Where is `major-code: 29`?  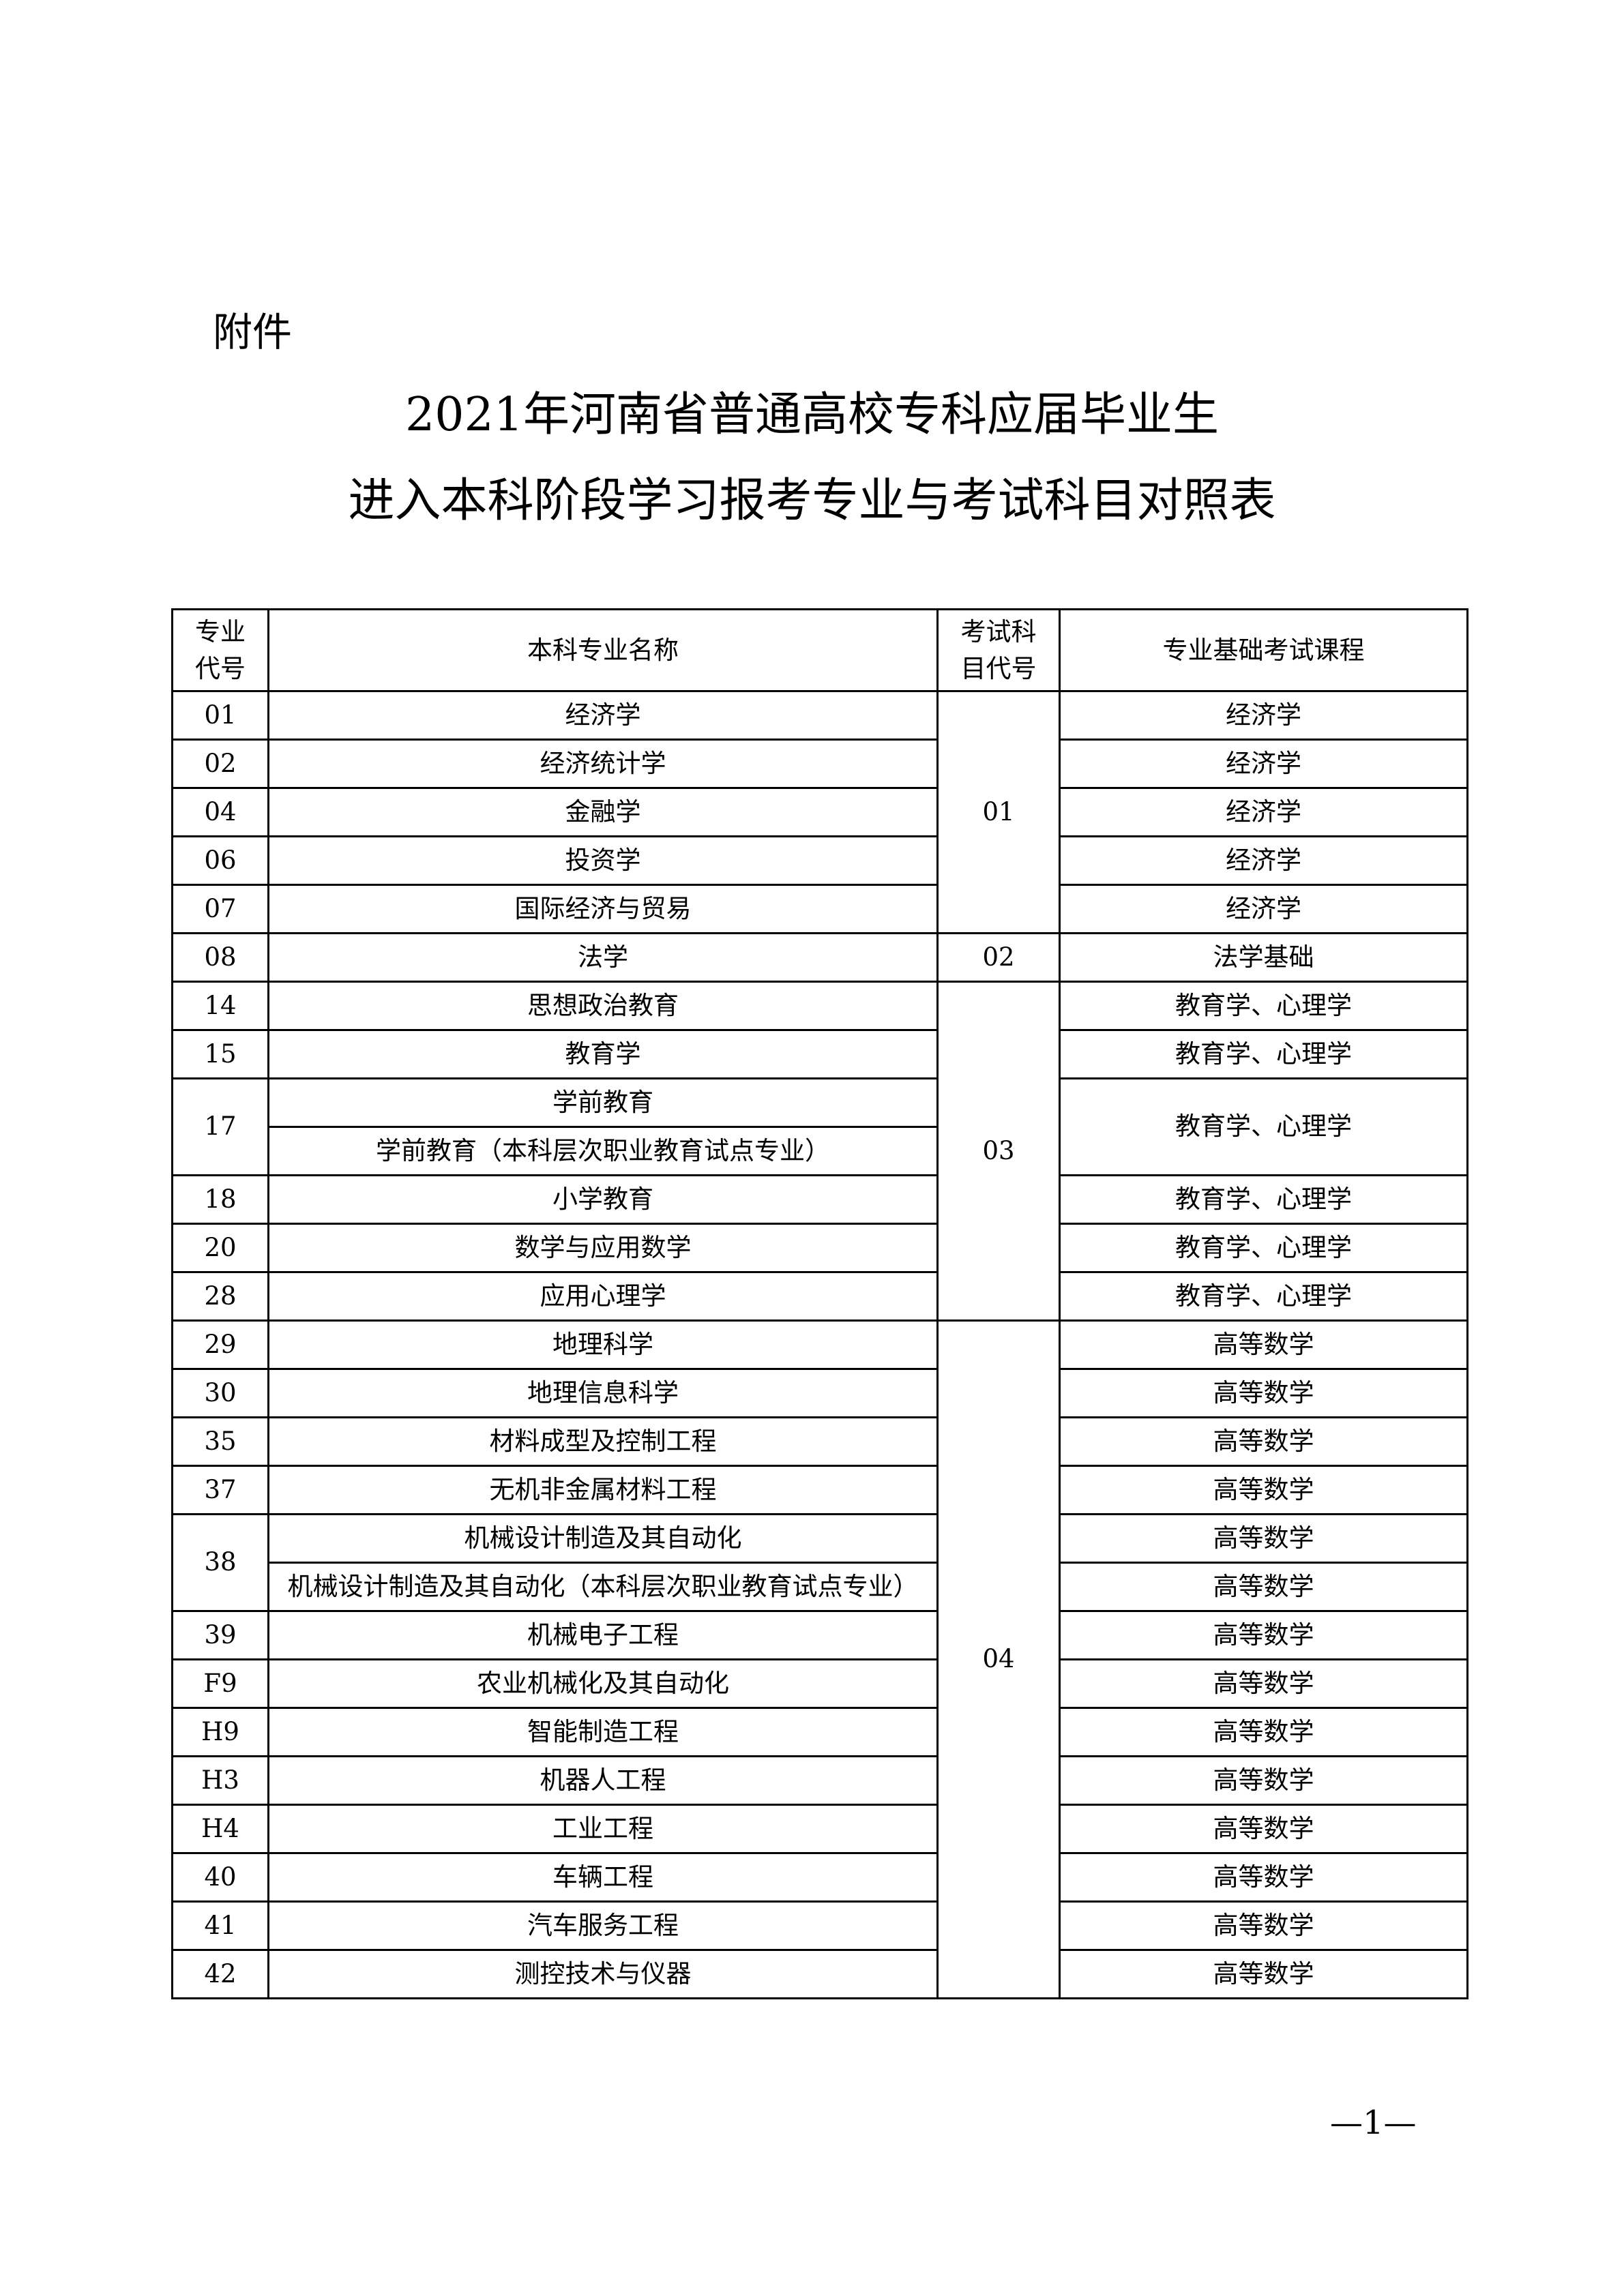
major-code: 29 is located at coordinates (220, 1345).